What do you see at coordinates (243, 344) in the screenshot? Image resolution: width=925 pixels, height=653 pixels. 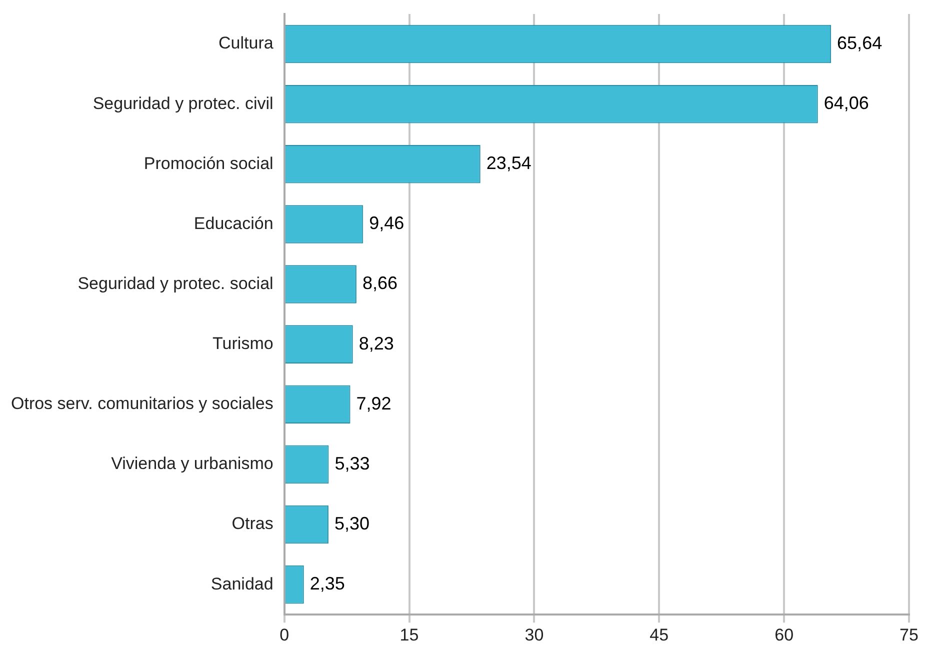 I see `y-tick-label: Turismo` at bounding box center [243, 344].